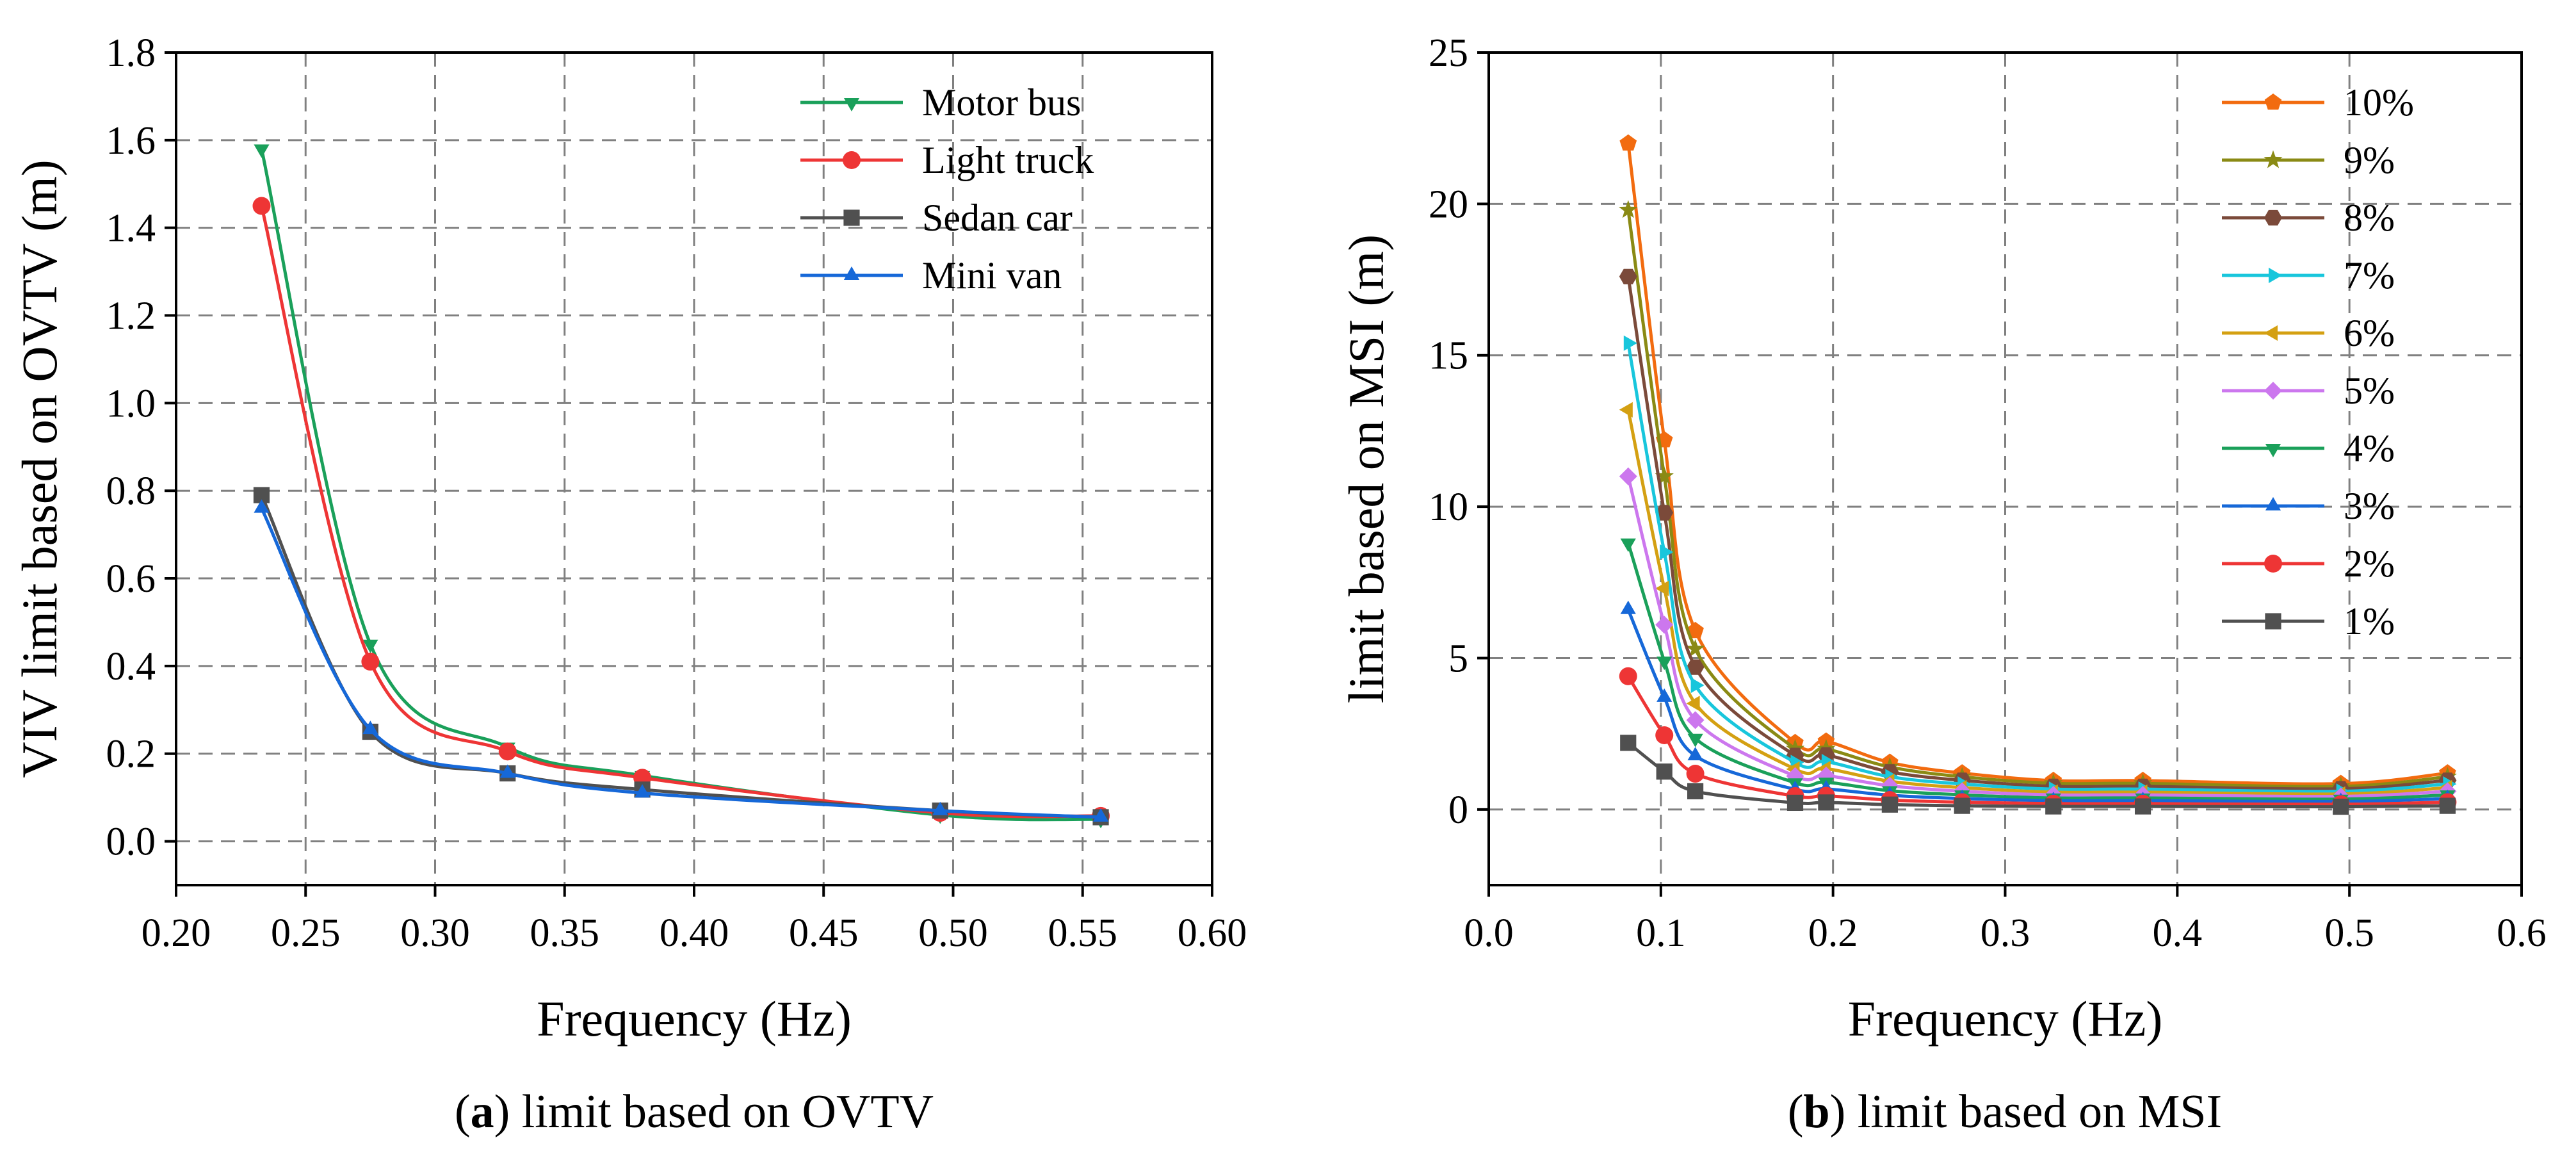 This screenshot has width=2576, height=1149. Describe the element at coordinates (2369, 333) in the screenshot. I see `legend-label: 6%` at that location.